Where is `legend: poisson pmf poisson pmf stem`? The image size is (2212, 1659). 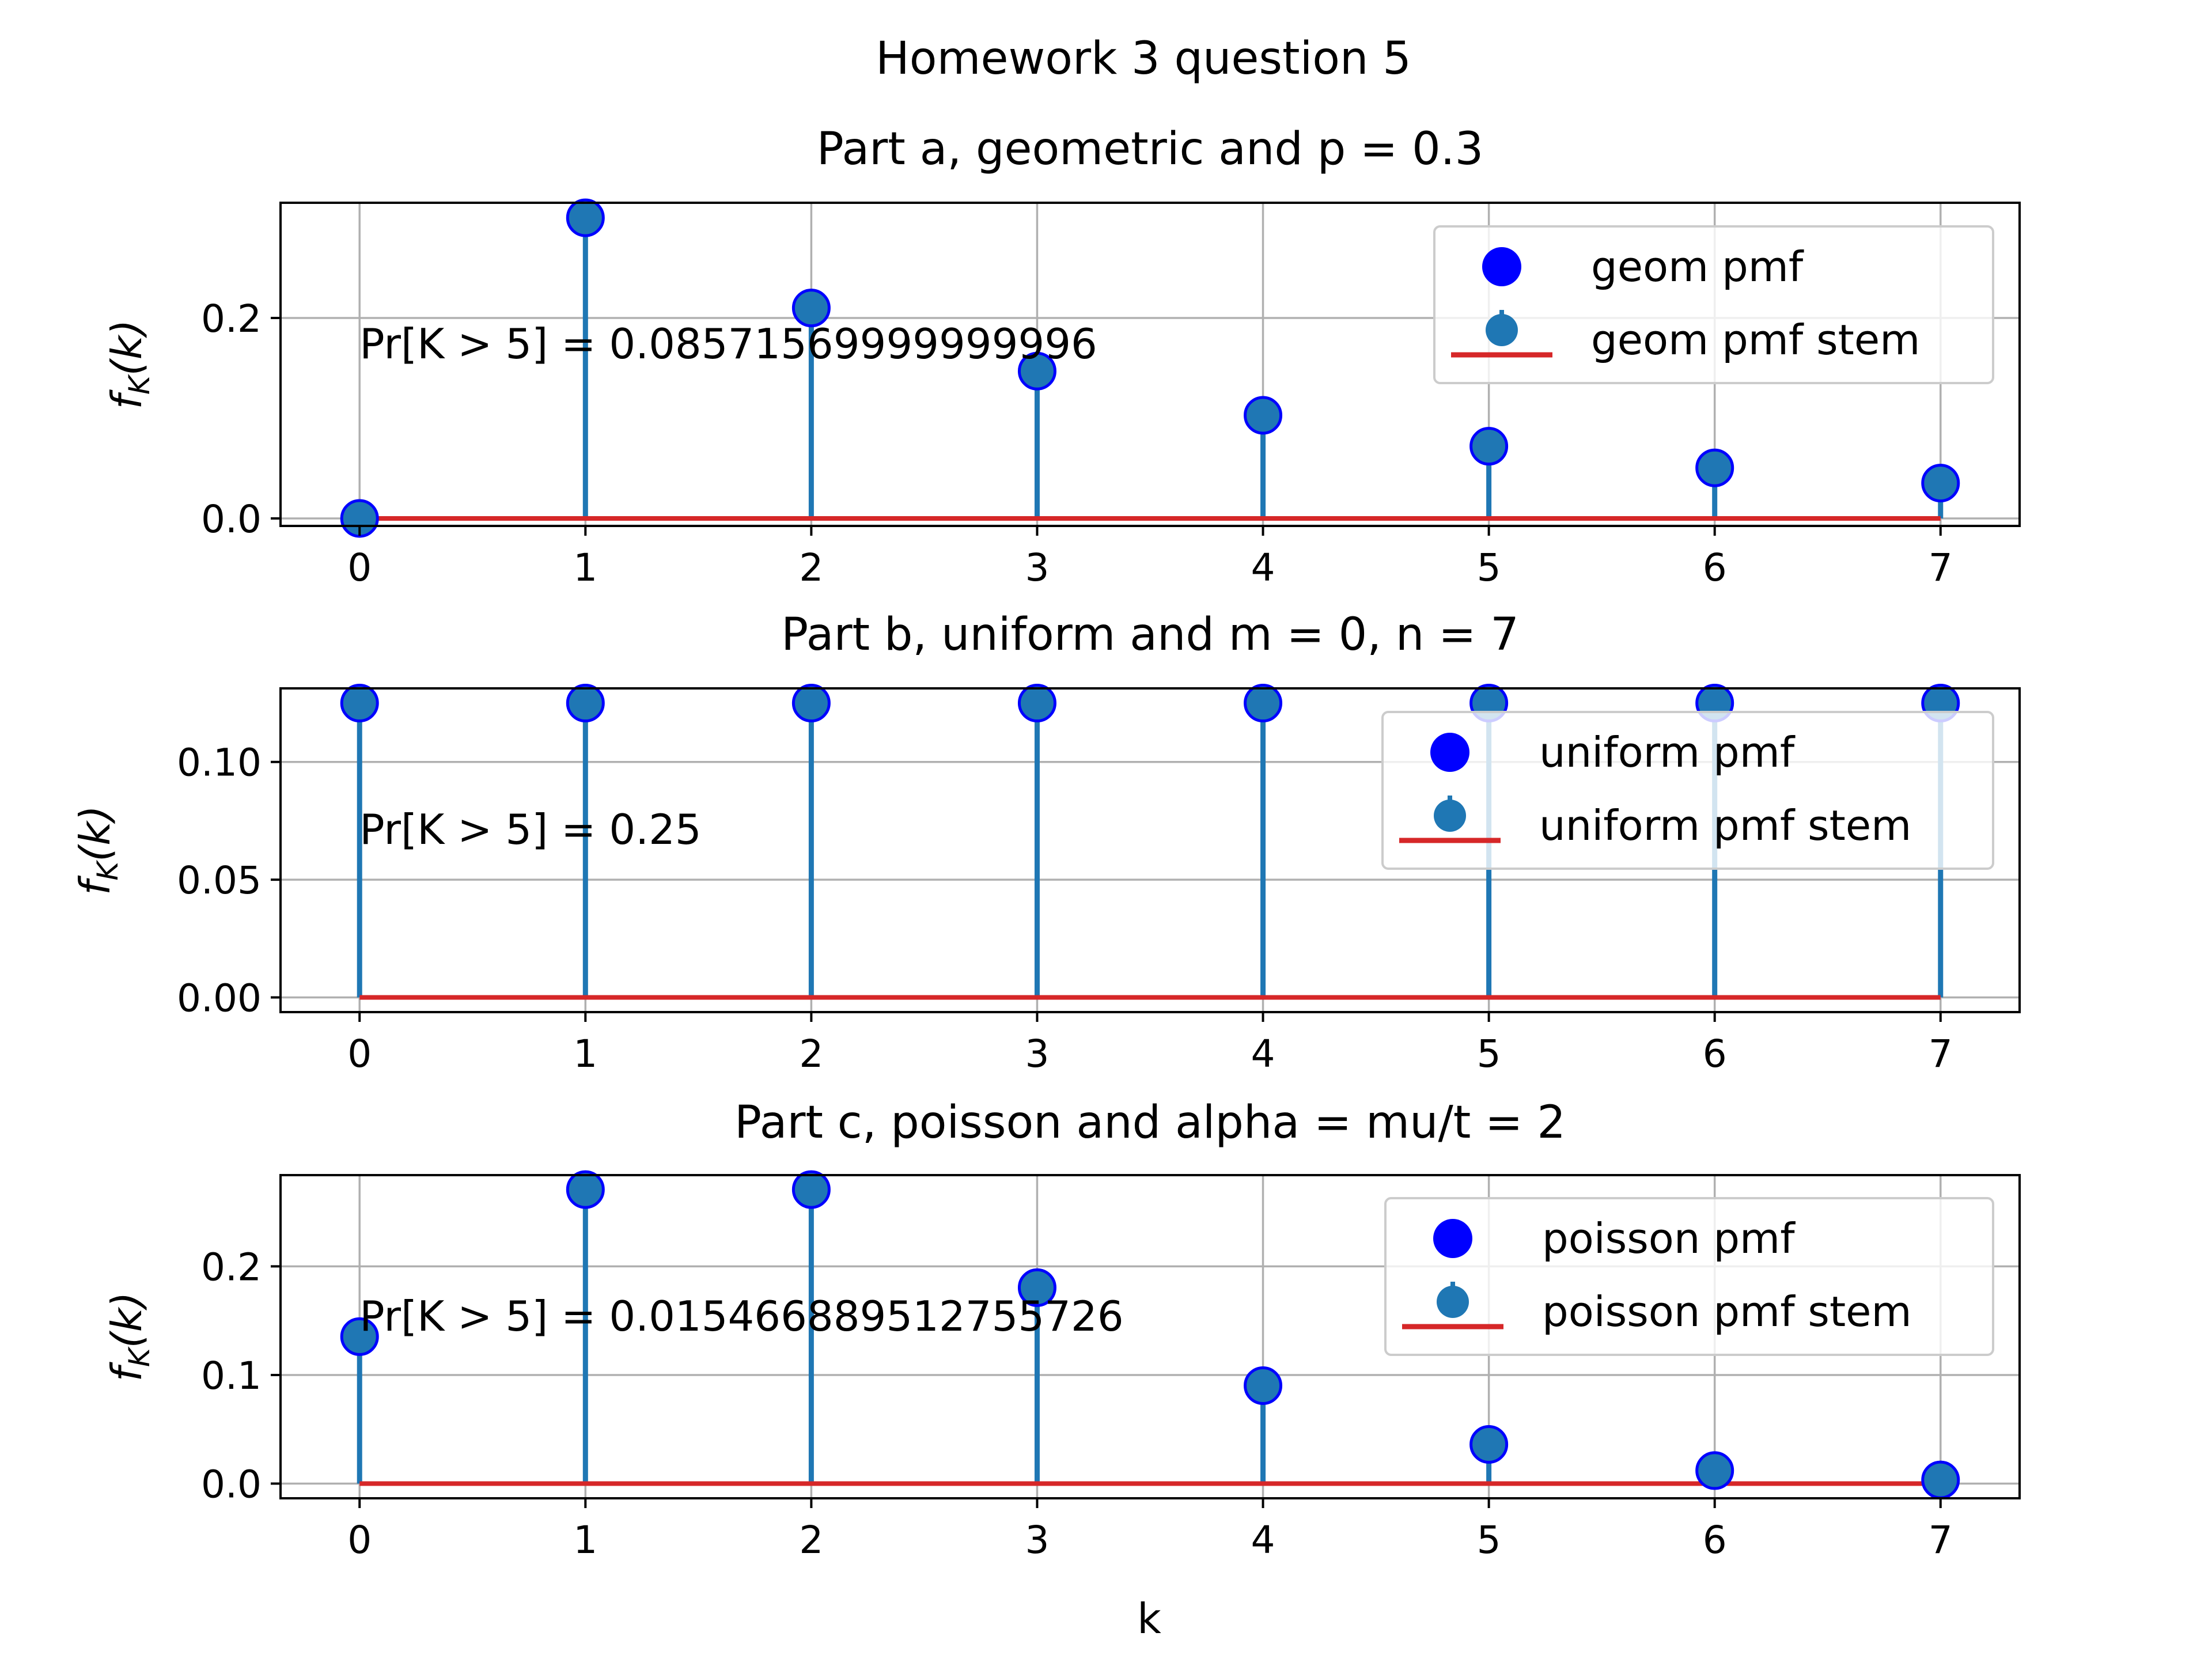
legend: poisson pmf poisson pmf stem is located at coordinates (1689, 1276).